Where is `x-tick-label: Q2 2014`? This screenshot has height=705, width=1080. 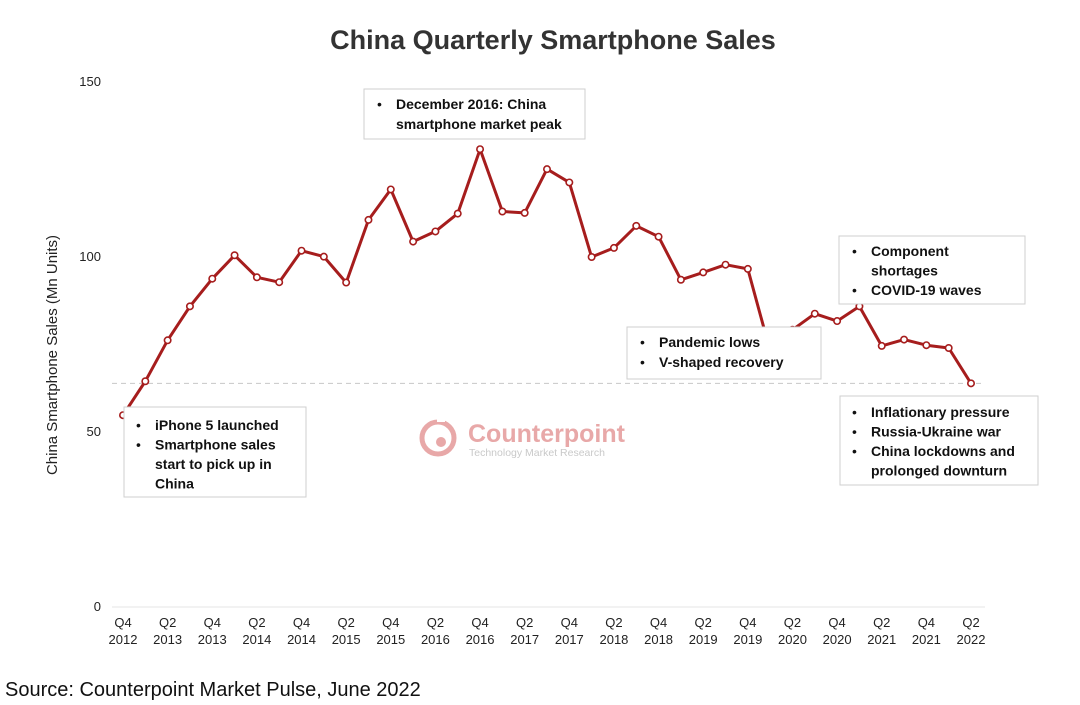 x-tick-label: Q2 2014 is located at coordinates (256, 631).